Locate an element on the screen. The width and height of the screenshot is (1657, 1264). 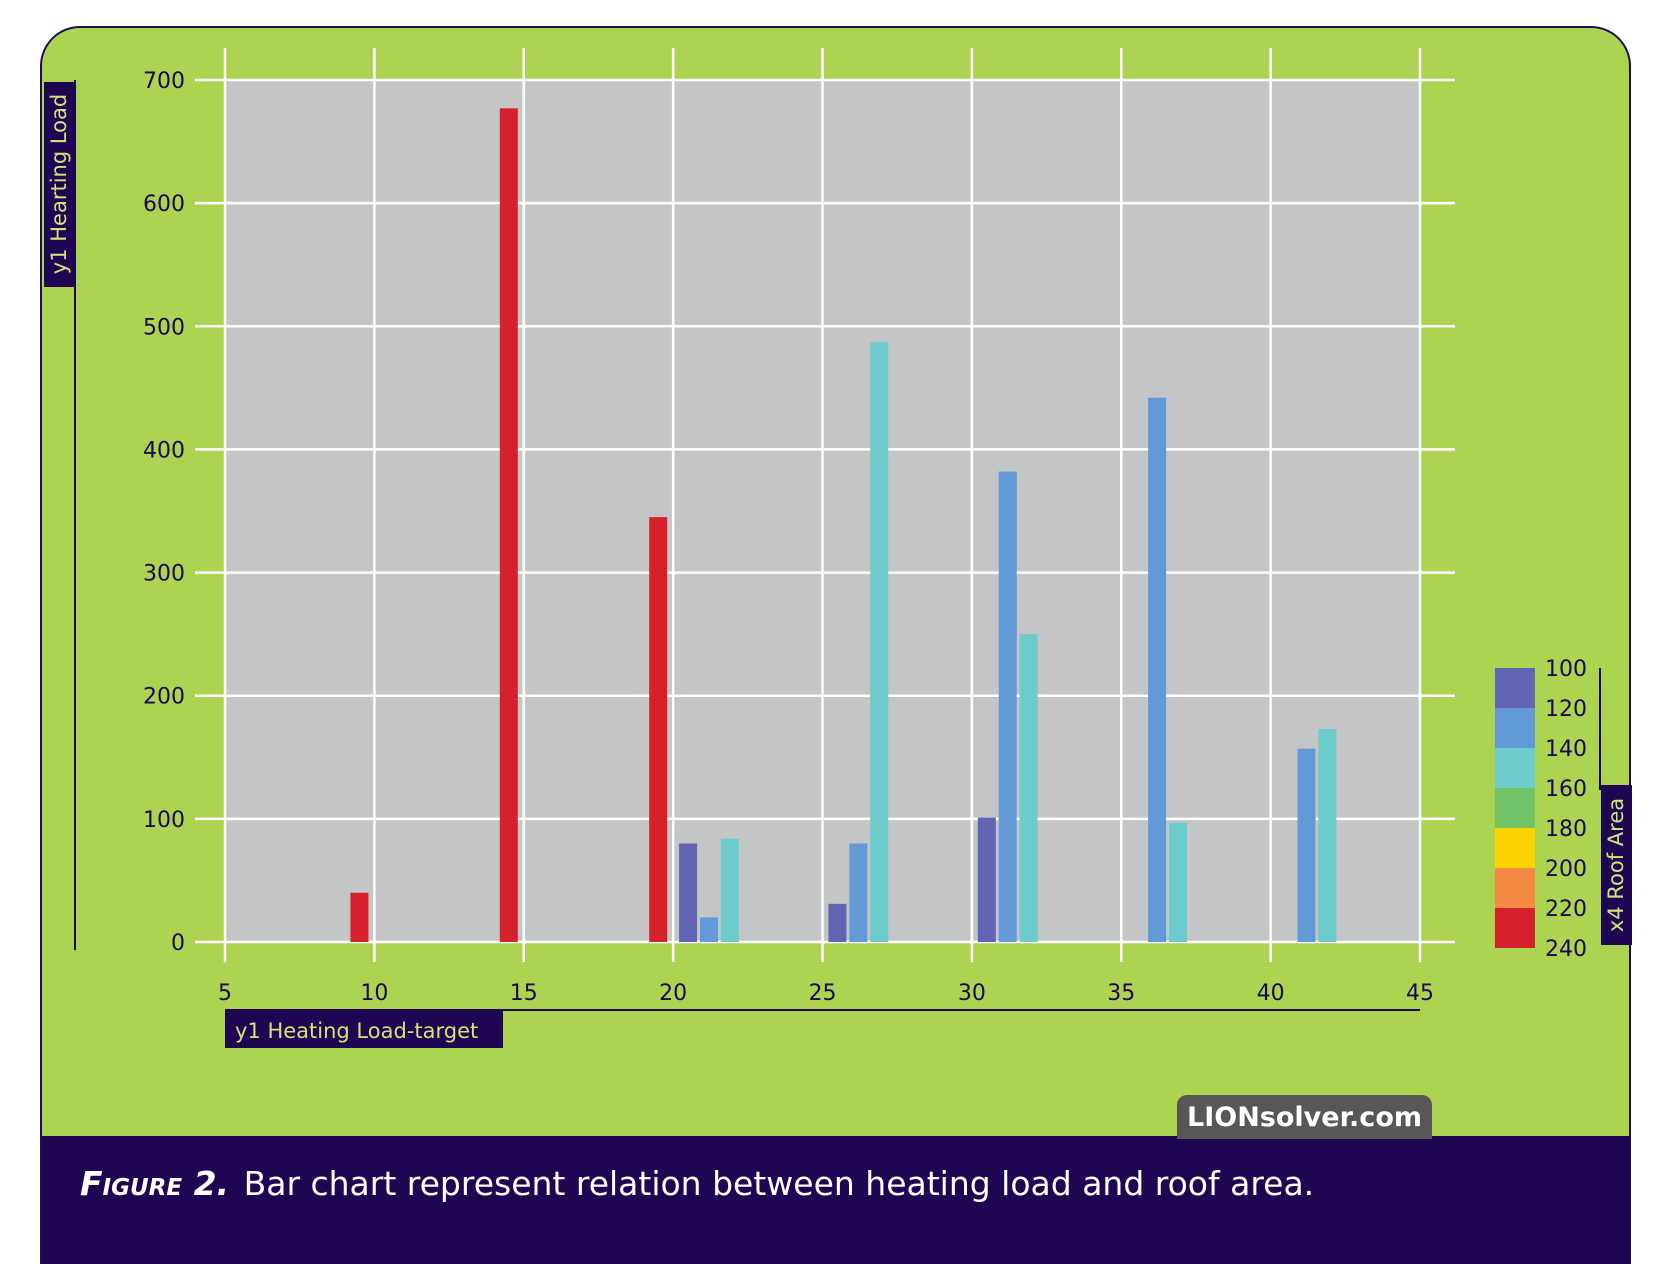
caption-label: Figure 2. is located at coordinates (155, 1183).